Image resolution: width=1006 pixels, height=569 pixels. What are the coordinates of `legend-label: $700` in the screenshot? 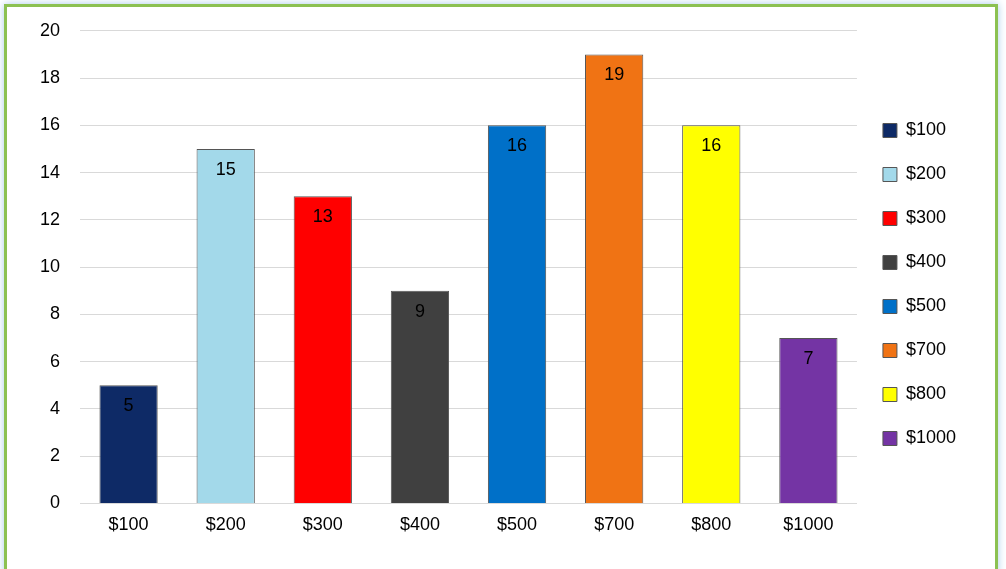 It's located at (925, 349).